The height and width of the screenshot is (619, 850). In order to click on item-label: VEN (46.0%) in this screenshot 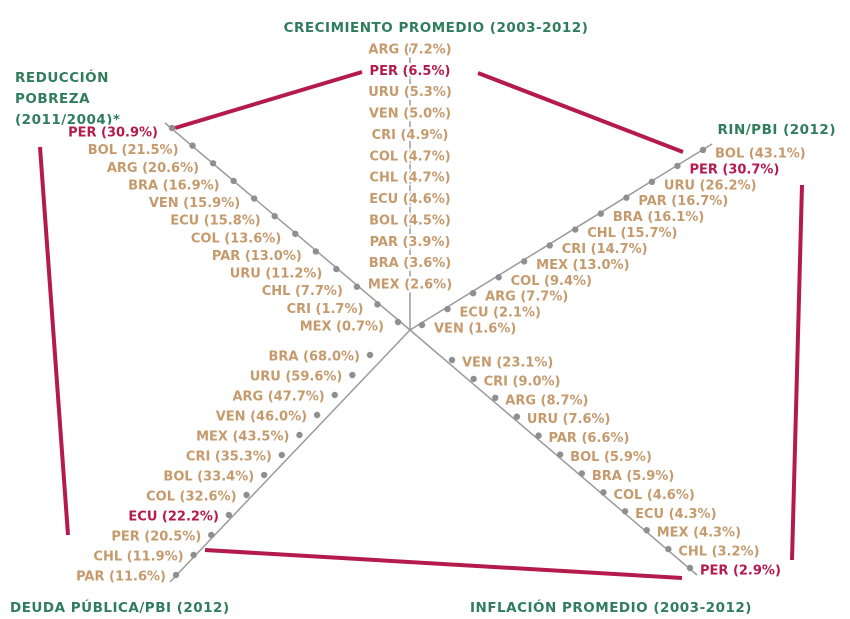, I will do `click(261, 417)`.